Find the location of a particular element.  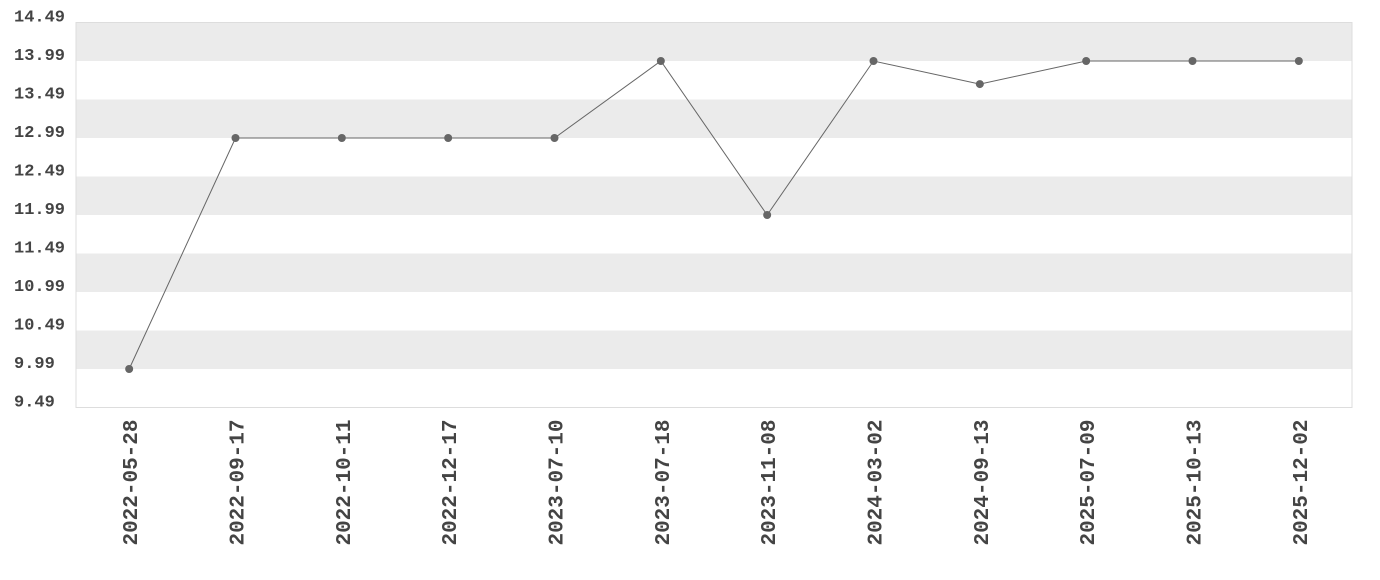

y-tick-label: 10.99 is located at coordinates (39, 287).